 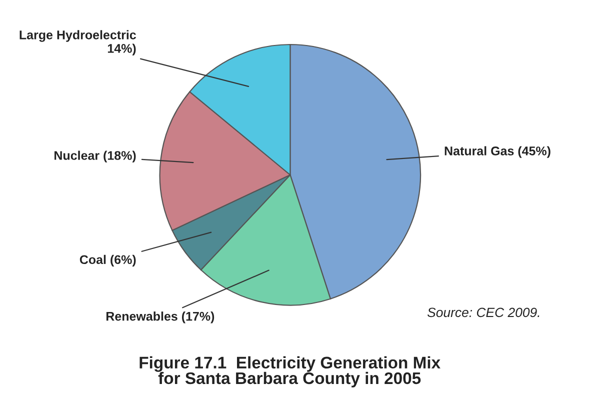 I want to click on slice-label: Large Hydroelectric 14%), so click(x=78, y=43).